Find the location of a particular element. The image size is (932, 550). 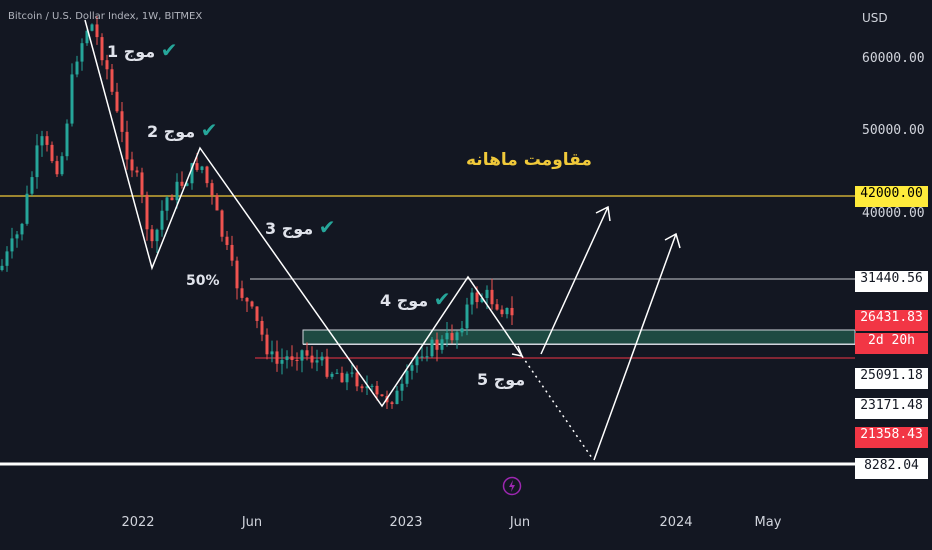

wave3-label: موج 3 ✔ is located at coordinates (300, 227).